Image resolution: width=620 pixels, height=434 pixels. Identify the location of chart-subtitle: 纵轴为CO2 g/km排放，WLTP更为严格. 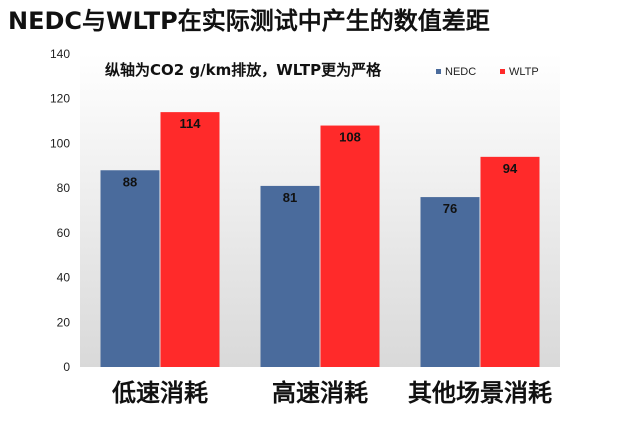
(243, 70).